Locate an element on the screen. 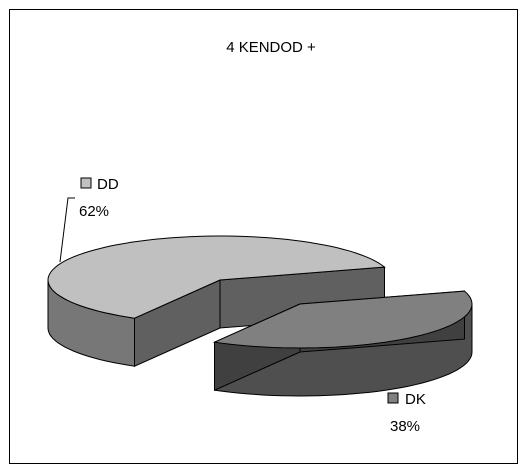  slice-dk is located at coordinates (342, 319).